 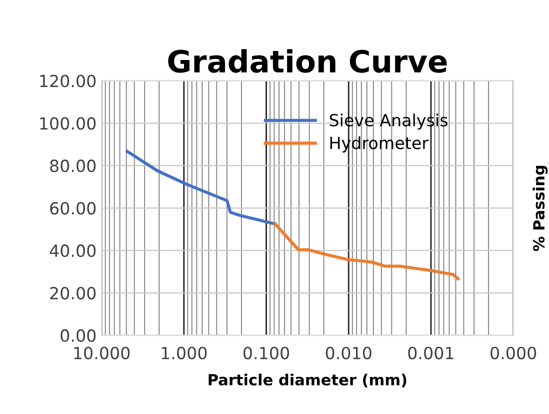 What do you see at coordinates (73, 208) in the screenshot?
I see `y-tick-label: 60.00` at bounding box center [73, 208].